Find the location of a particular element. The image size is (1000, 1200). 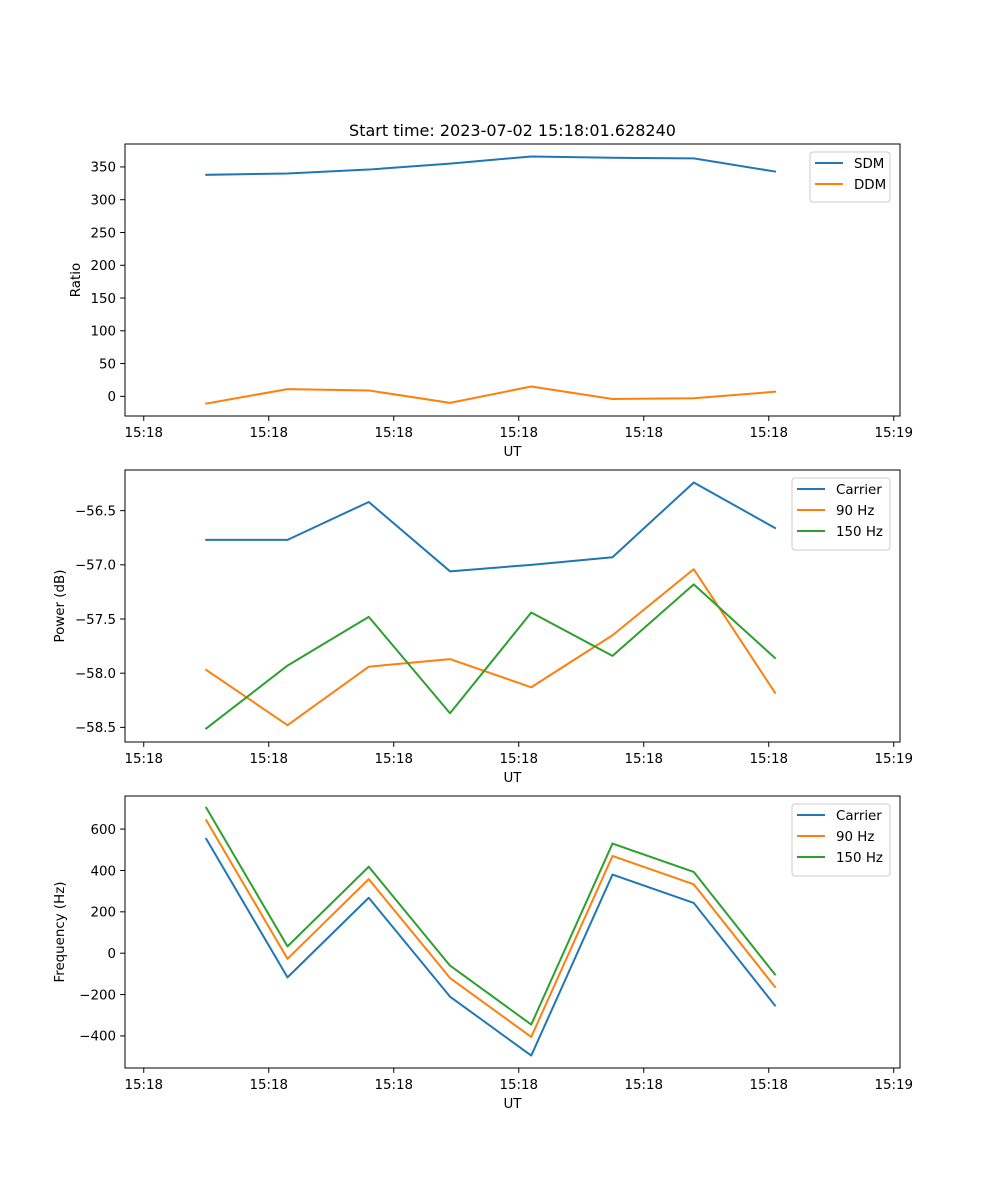

y-tick-label: −400 is located at coordinates (97, 1037).